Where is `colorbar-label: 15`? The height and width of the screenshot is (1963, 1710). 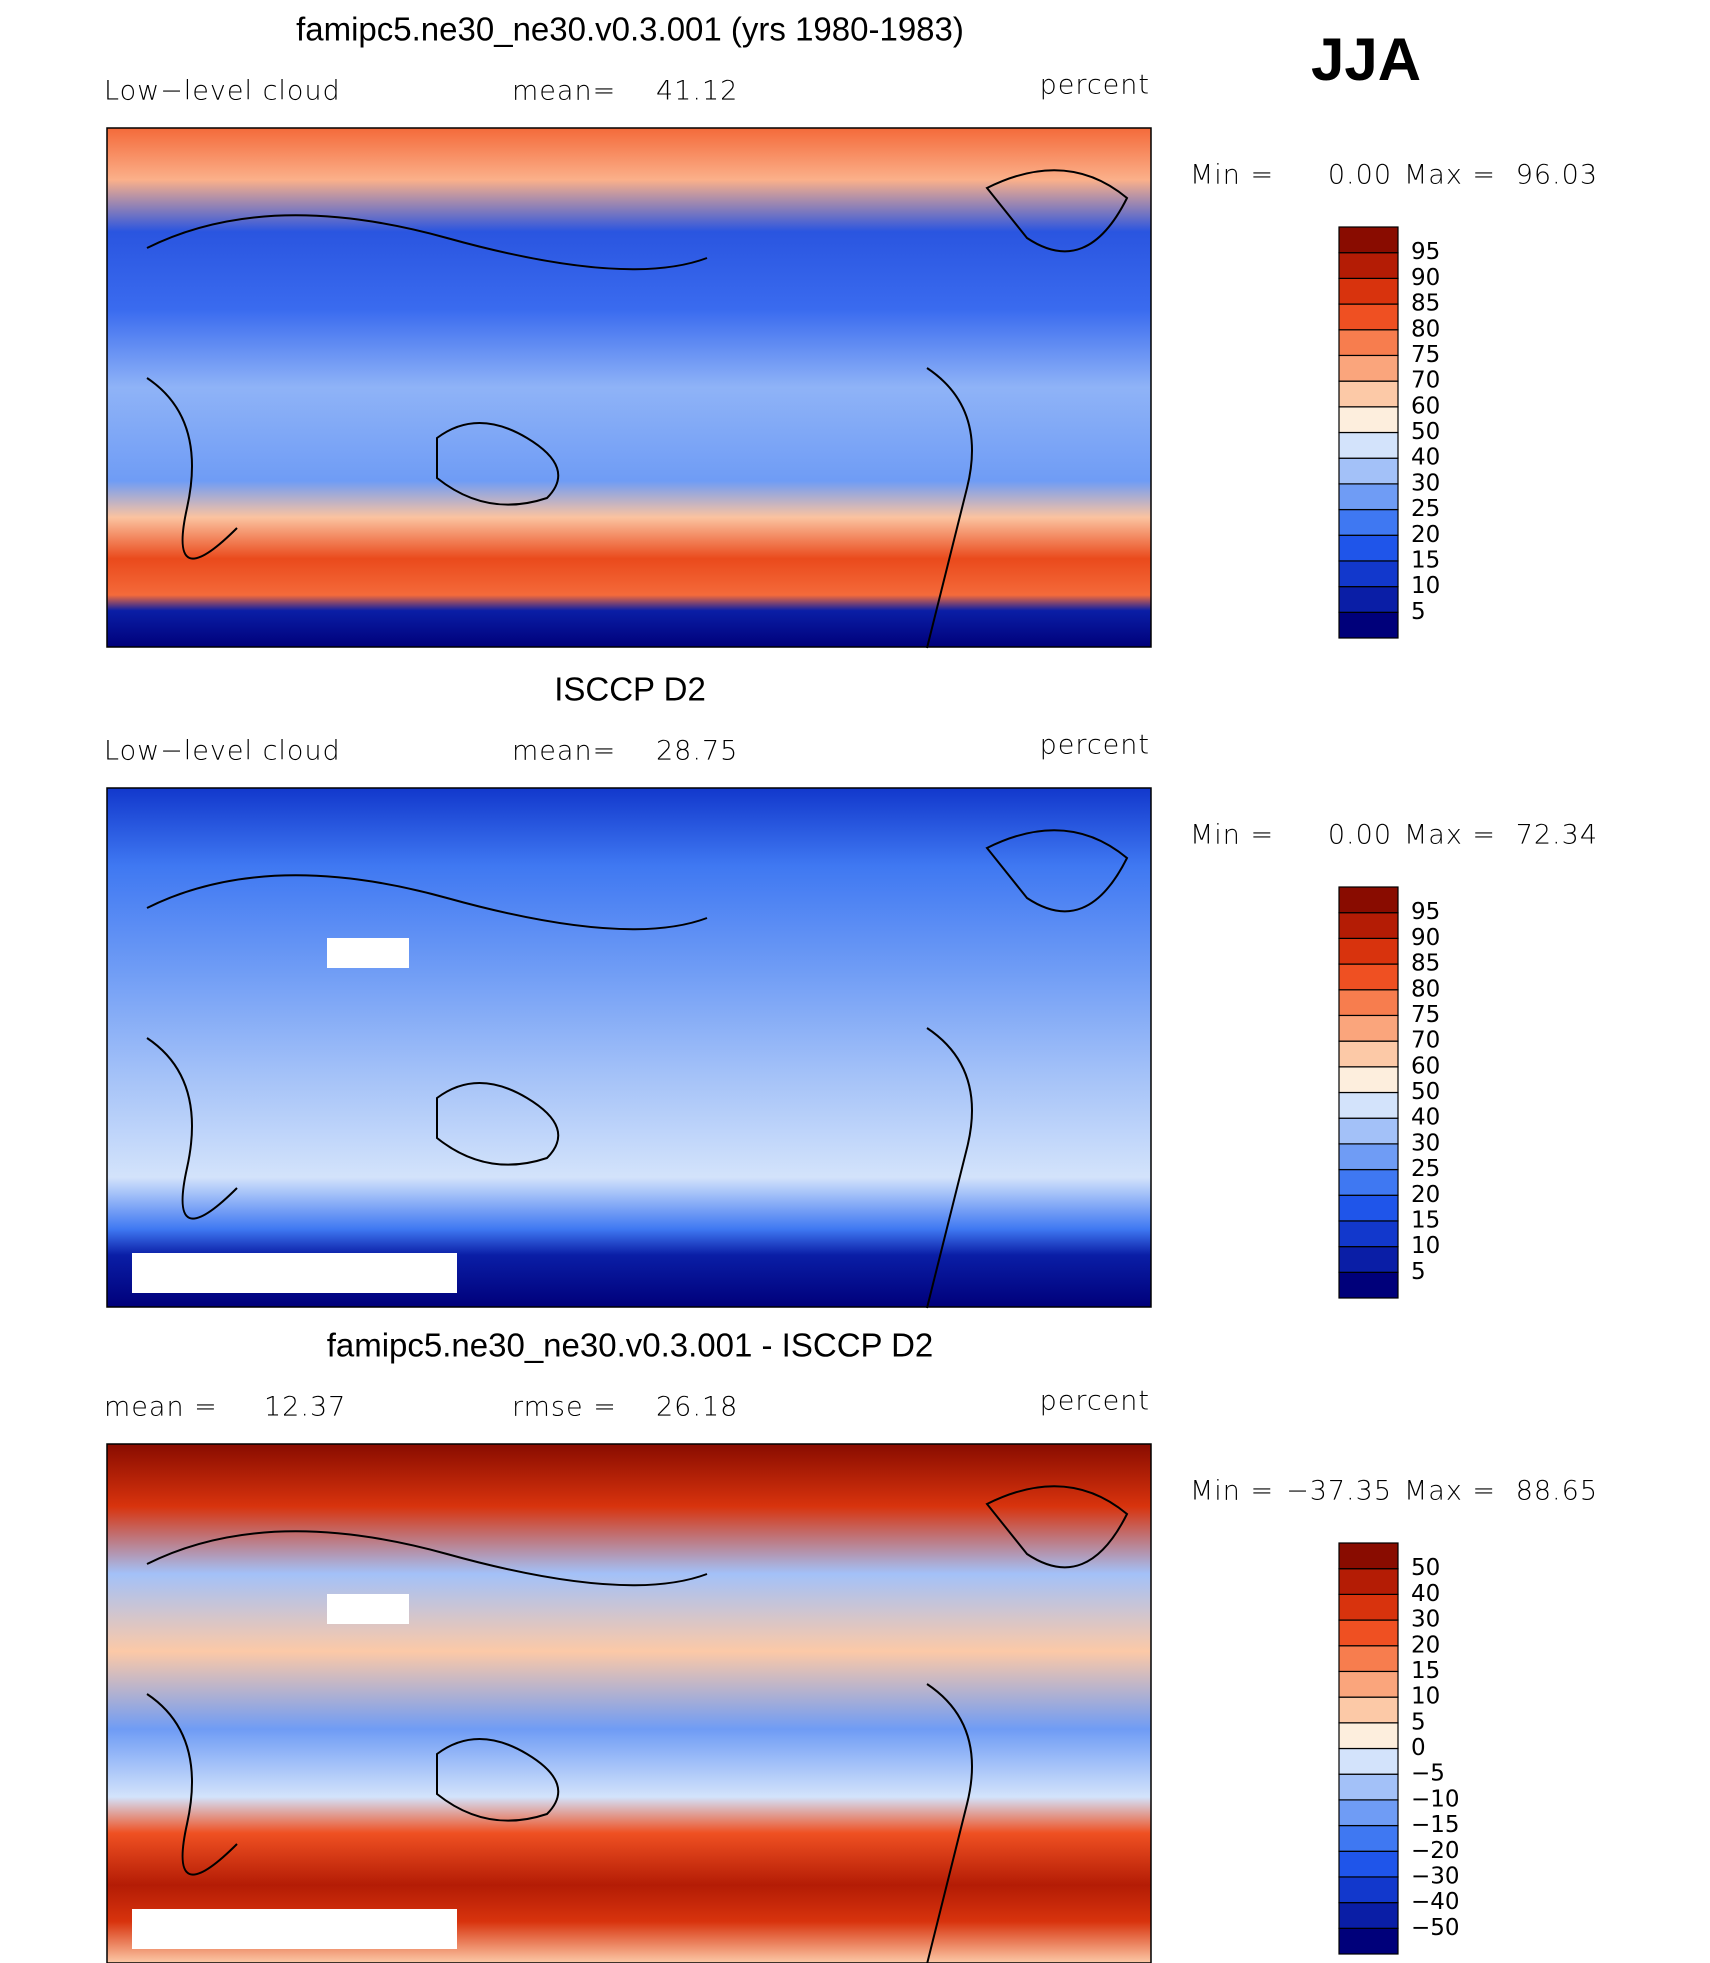 colorbar-label: 15 is located at coordinates (1425, 1220).